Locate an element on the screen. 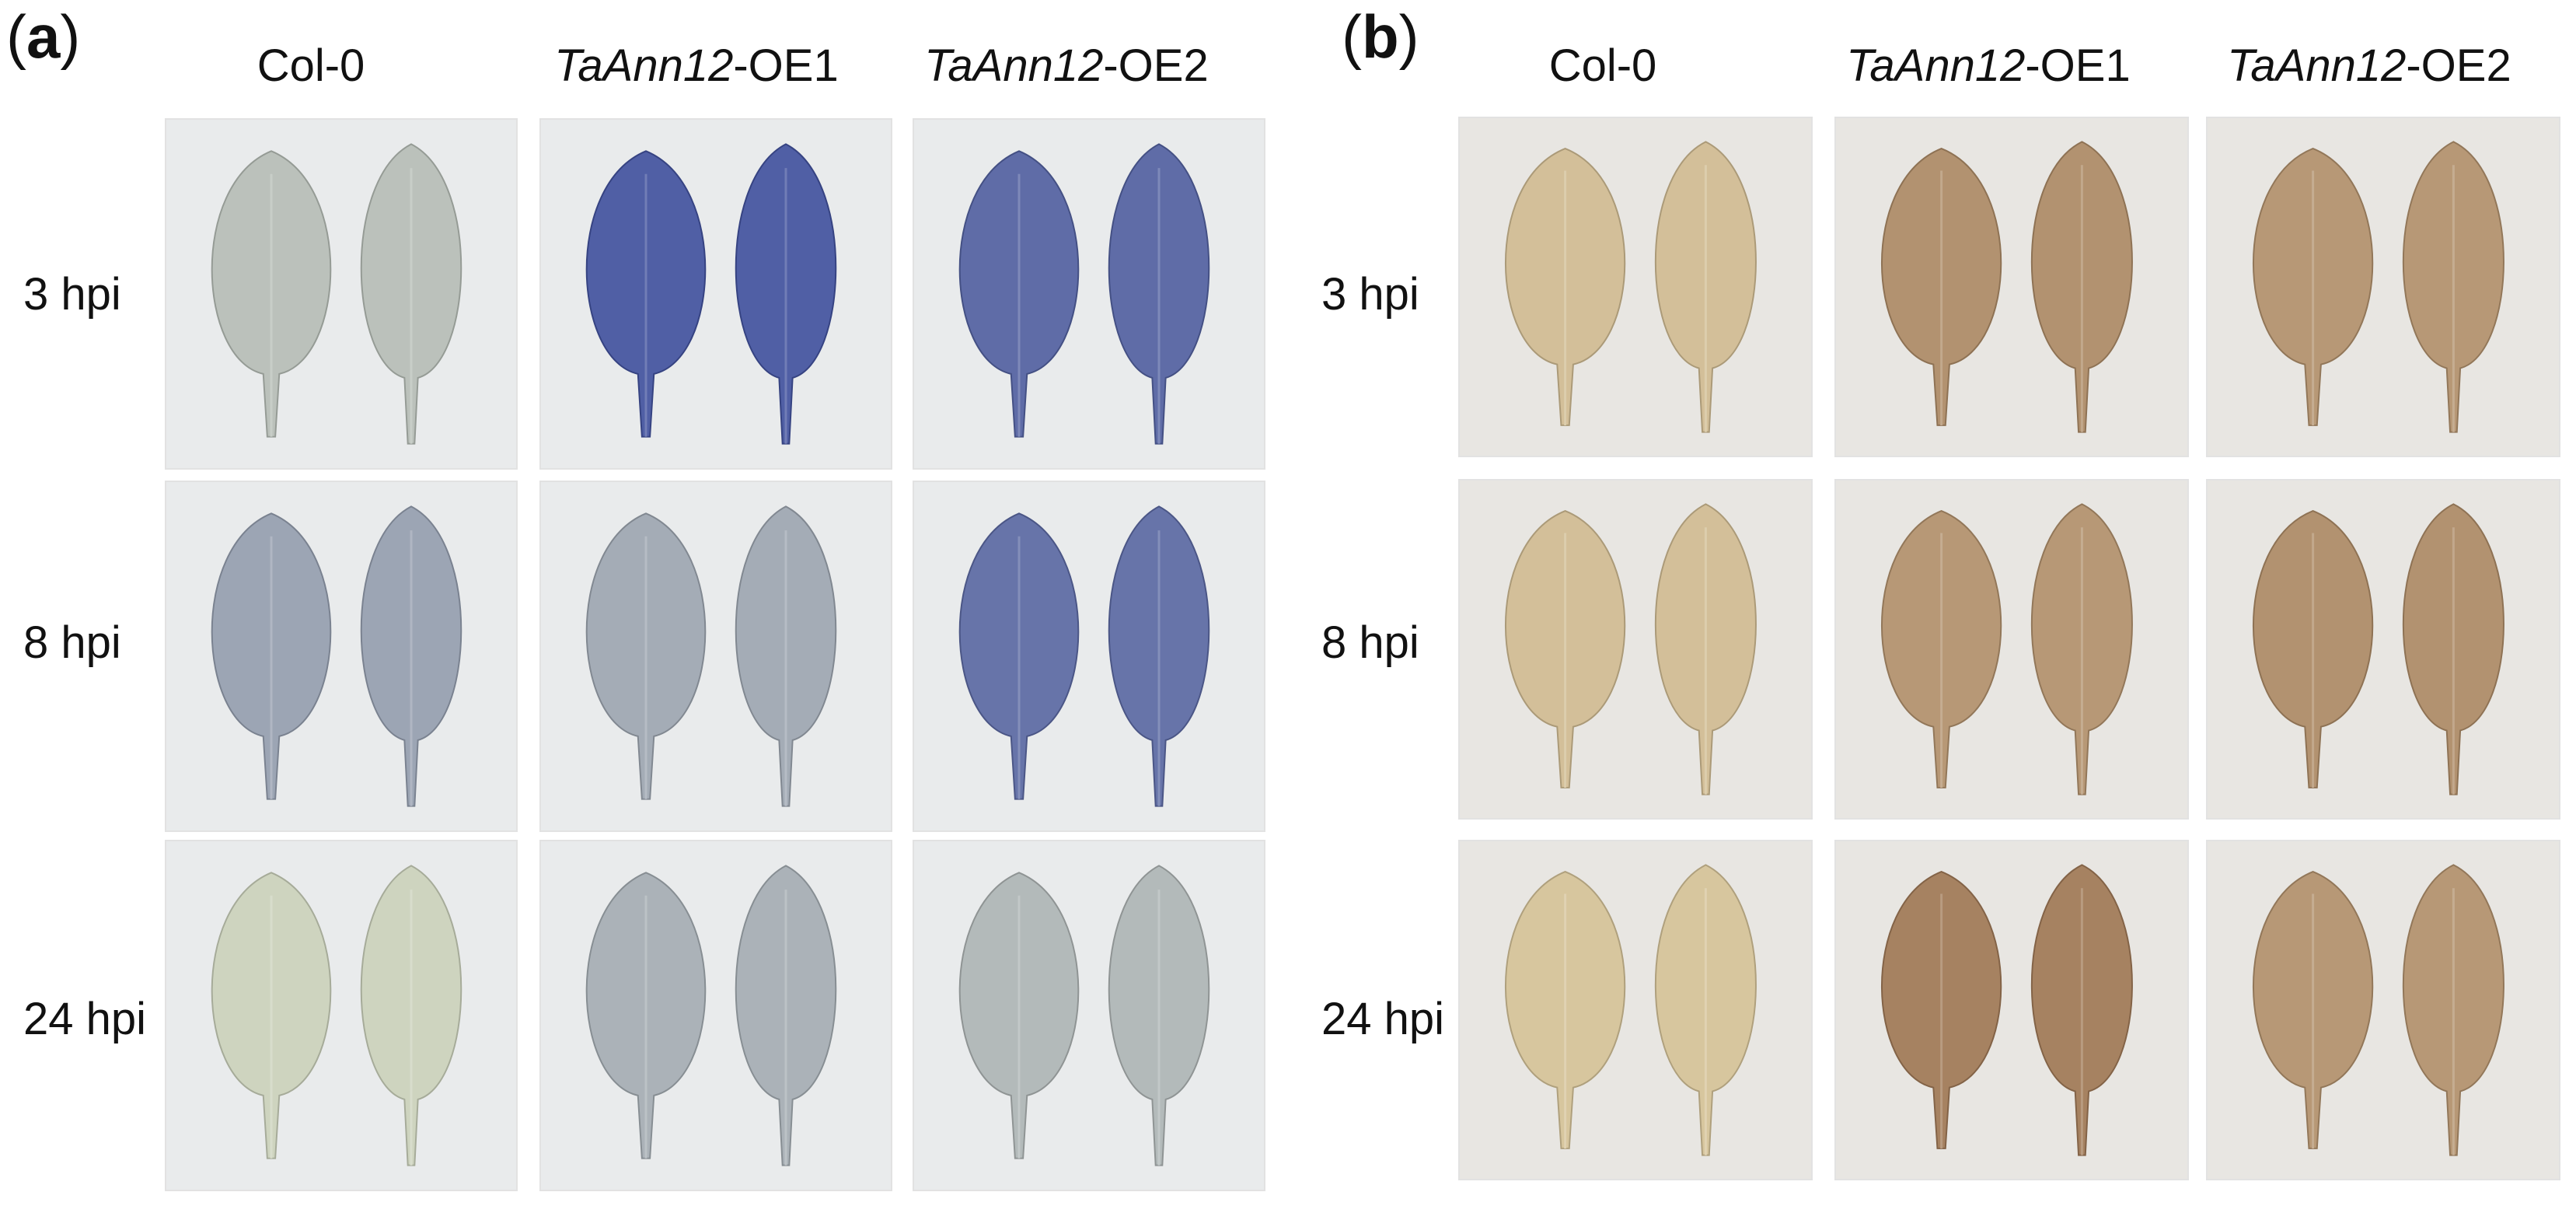 Image resolution: width=2576 pixels, height=1213 pixels. panel-a-photo-r2-c3 is located at coordinates (1089, 656).